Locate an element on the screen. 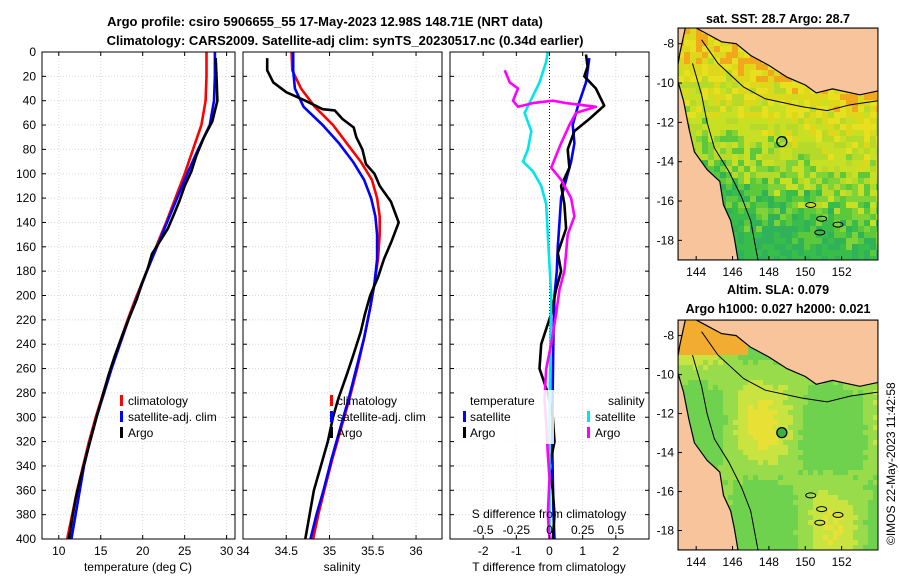 This screenshot has width=900, height=580. x-tick-label: 0 is located at coordinates (549, 551).